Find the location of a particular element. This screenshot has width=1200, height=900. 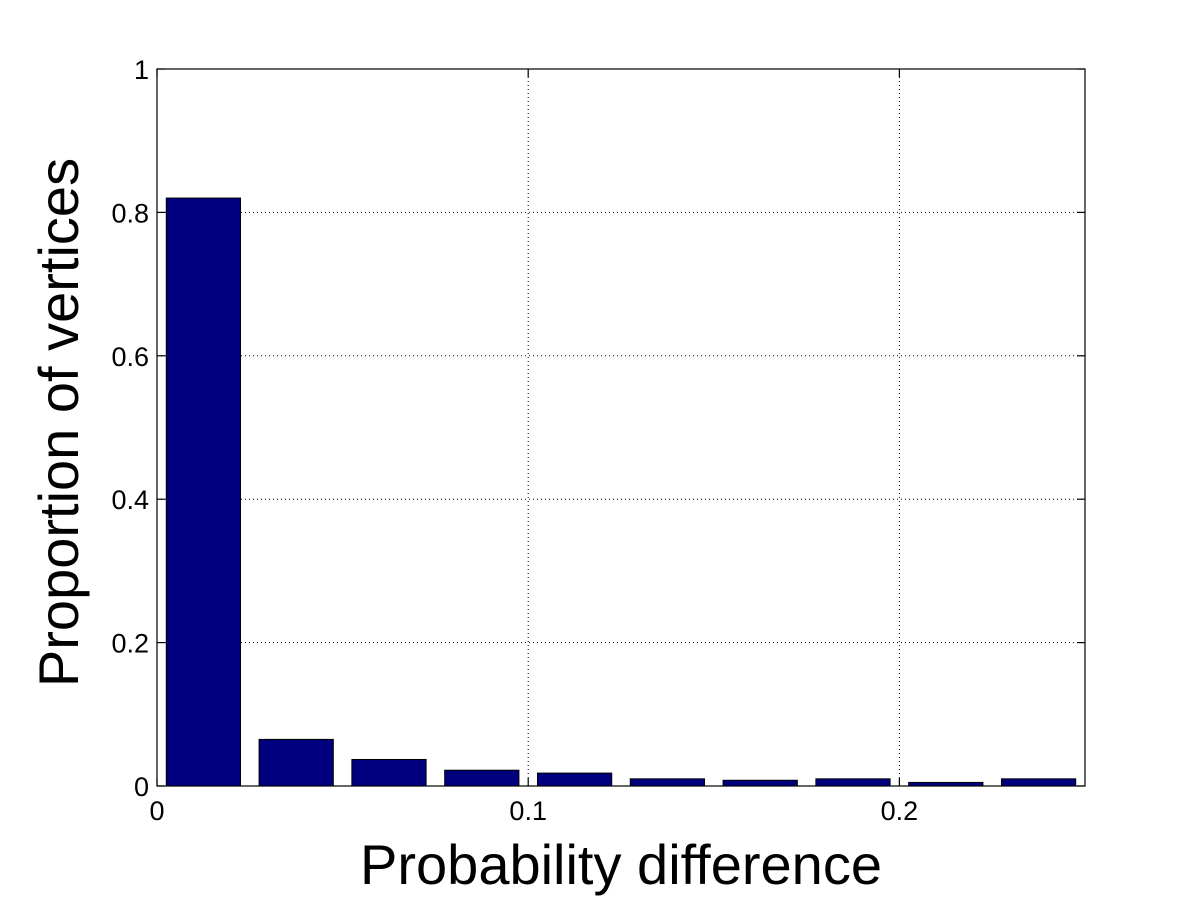

x-axis-title: Probability difference is located at coordinates (621, 864).